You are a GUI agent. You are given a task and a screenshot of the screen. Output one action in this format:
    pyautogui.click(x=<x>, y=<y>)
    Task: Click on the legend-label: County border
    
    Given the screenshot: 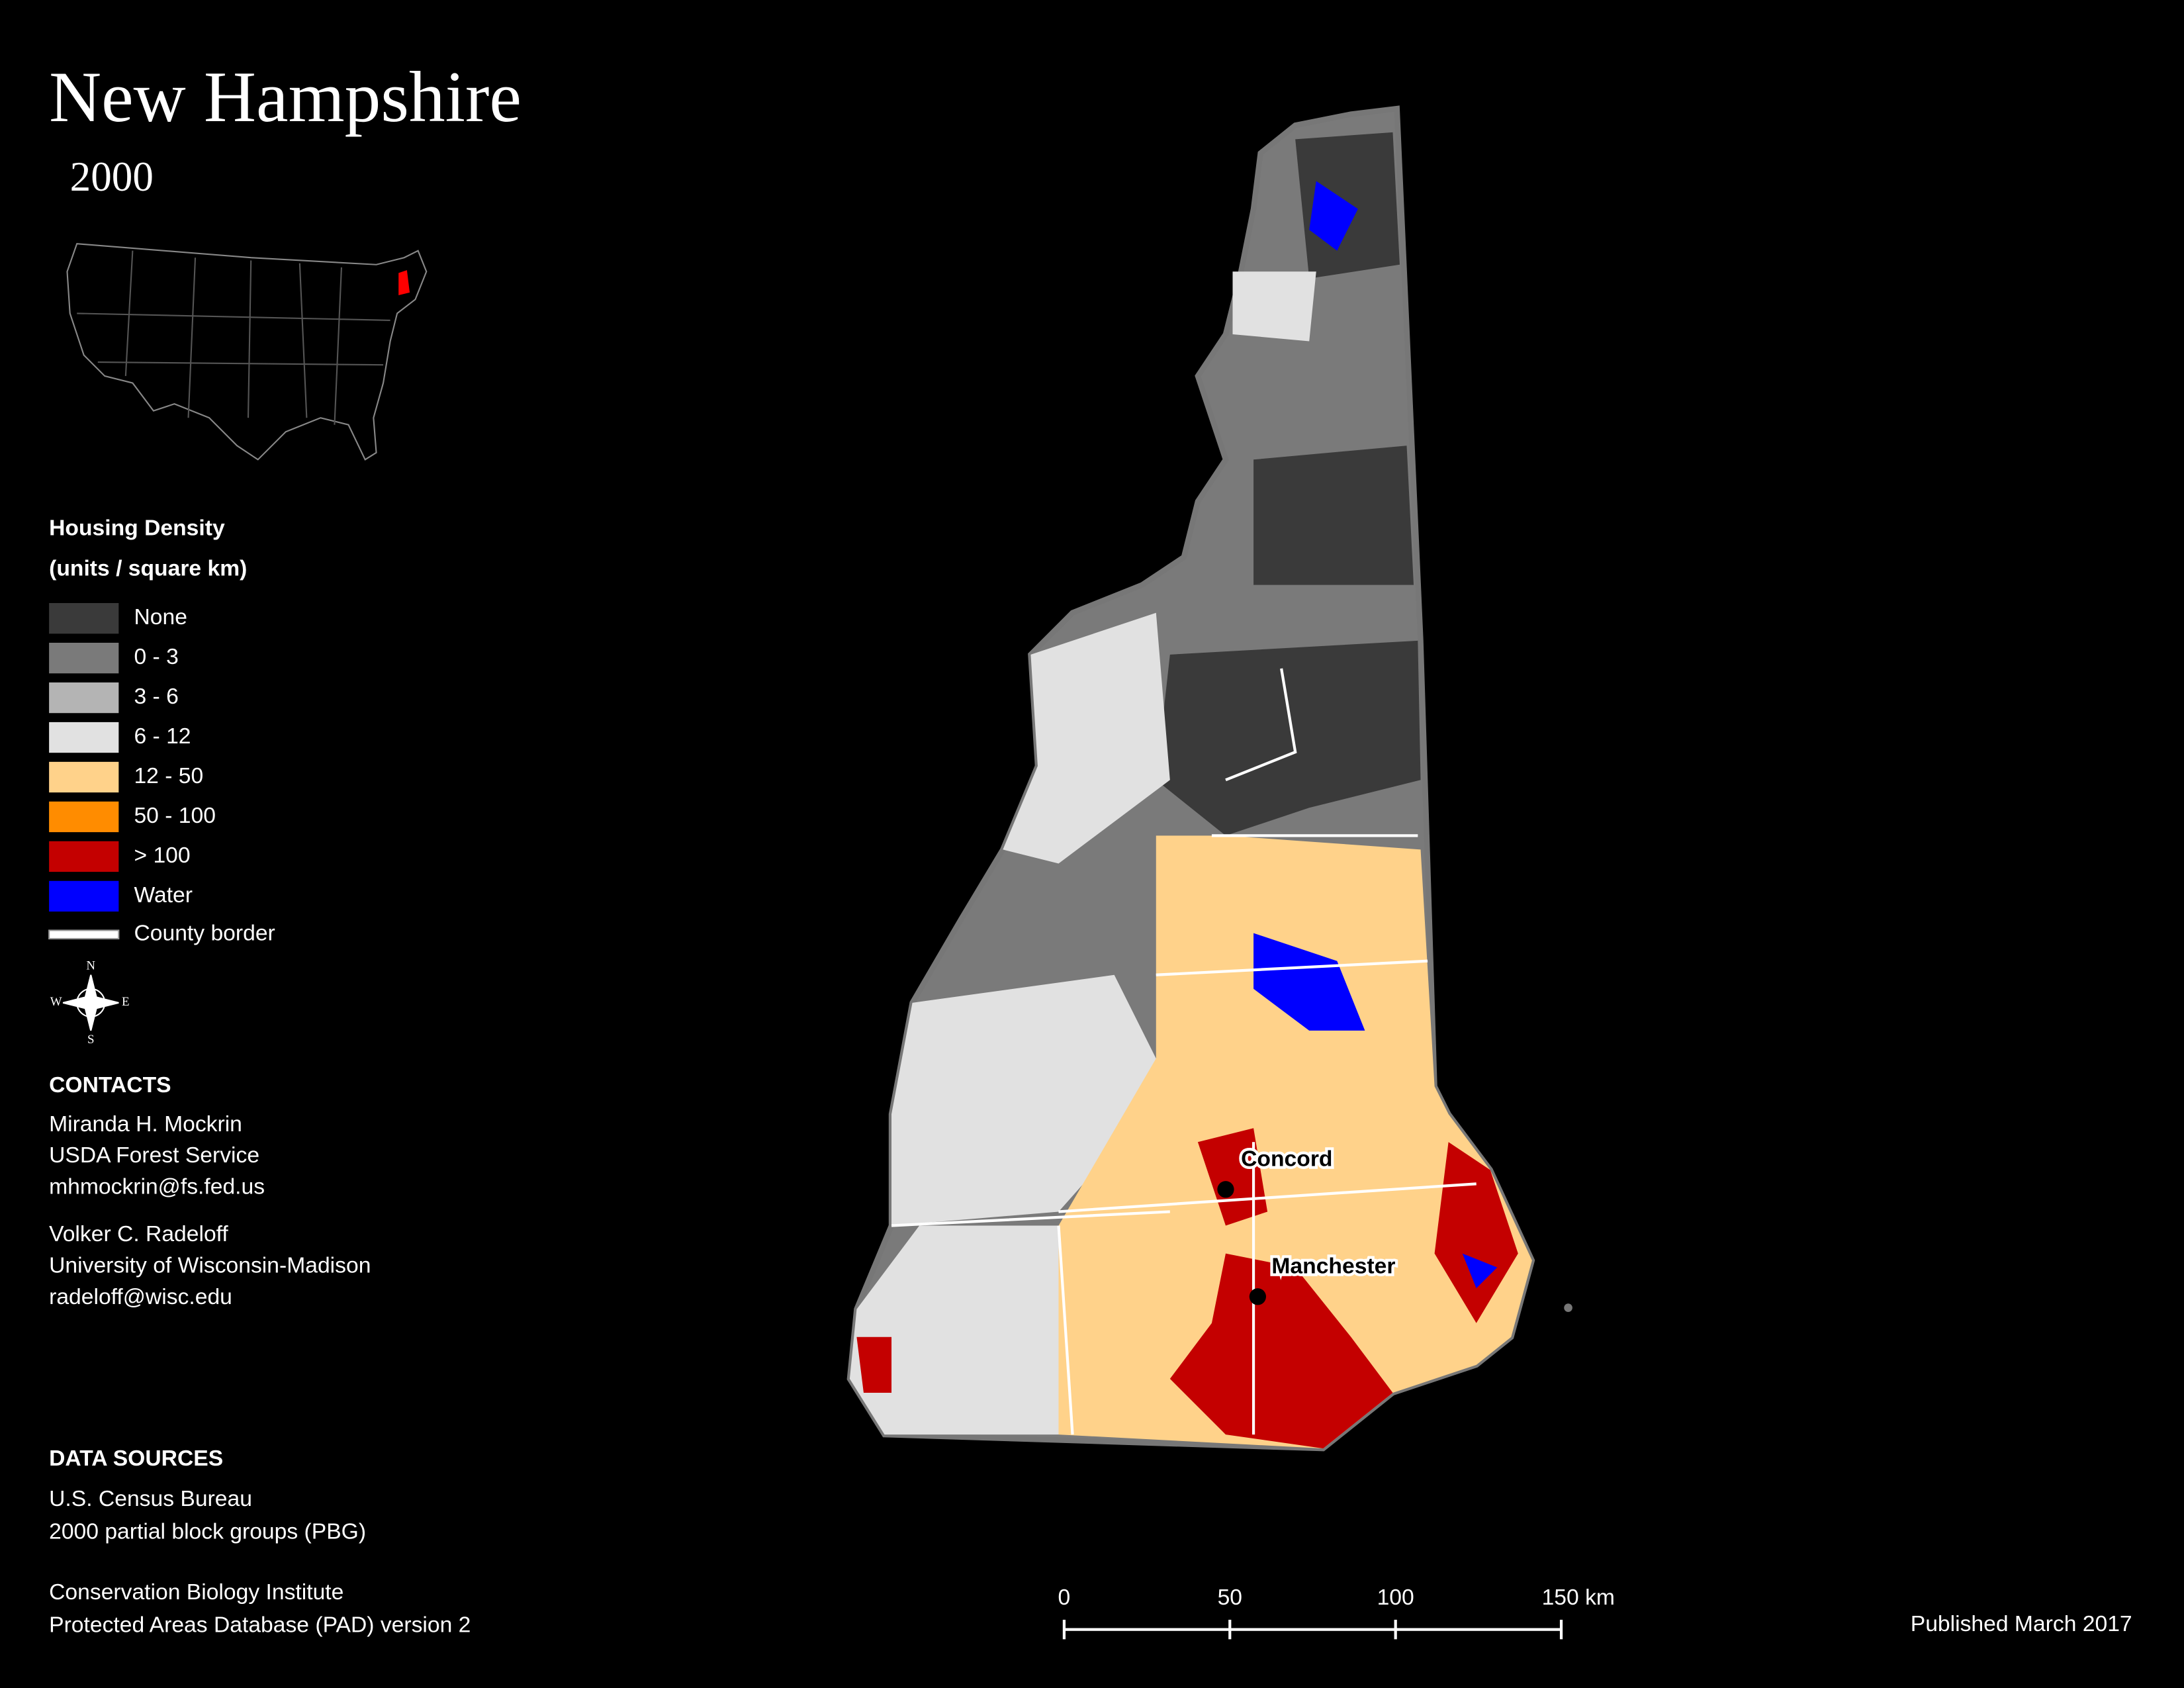 What is the action you would take?
    pyautogui.click(x=204, y=933)
    